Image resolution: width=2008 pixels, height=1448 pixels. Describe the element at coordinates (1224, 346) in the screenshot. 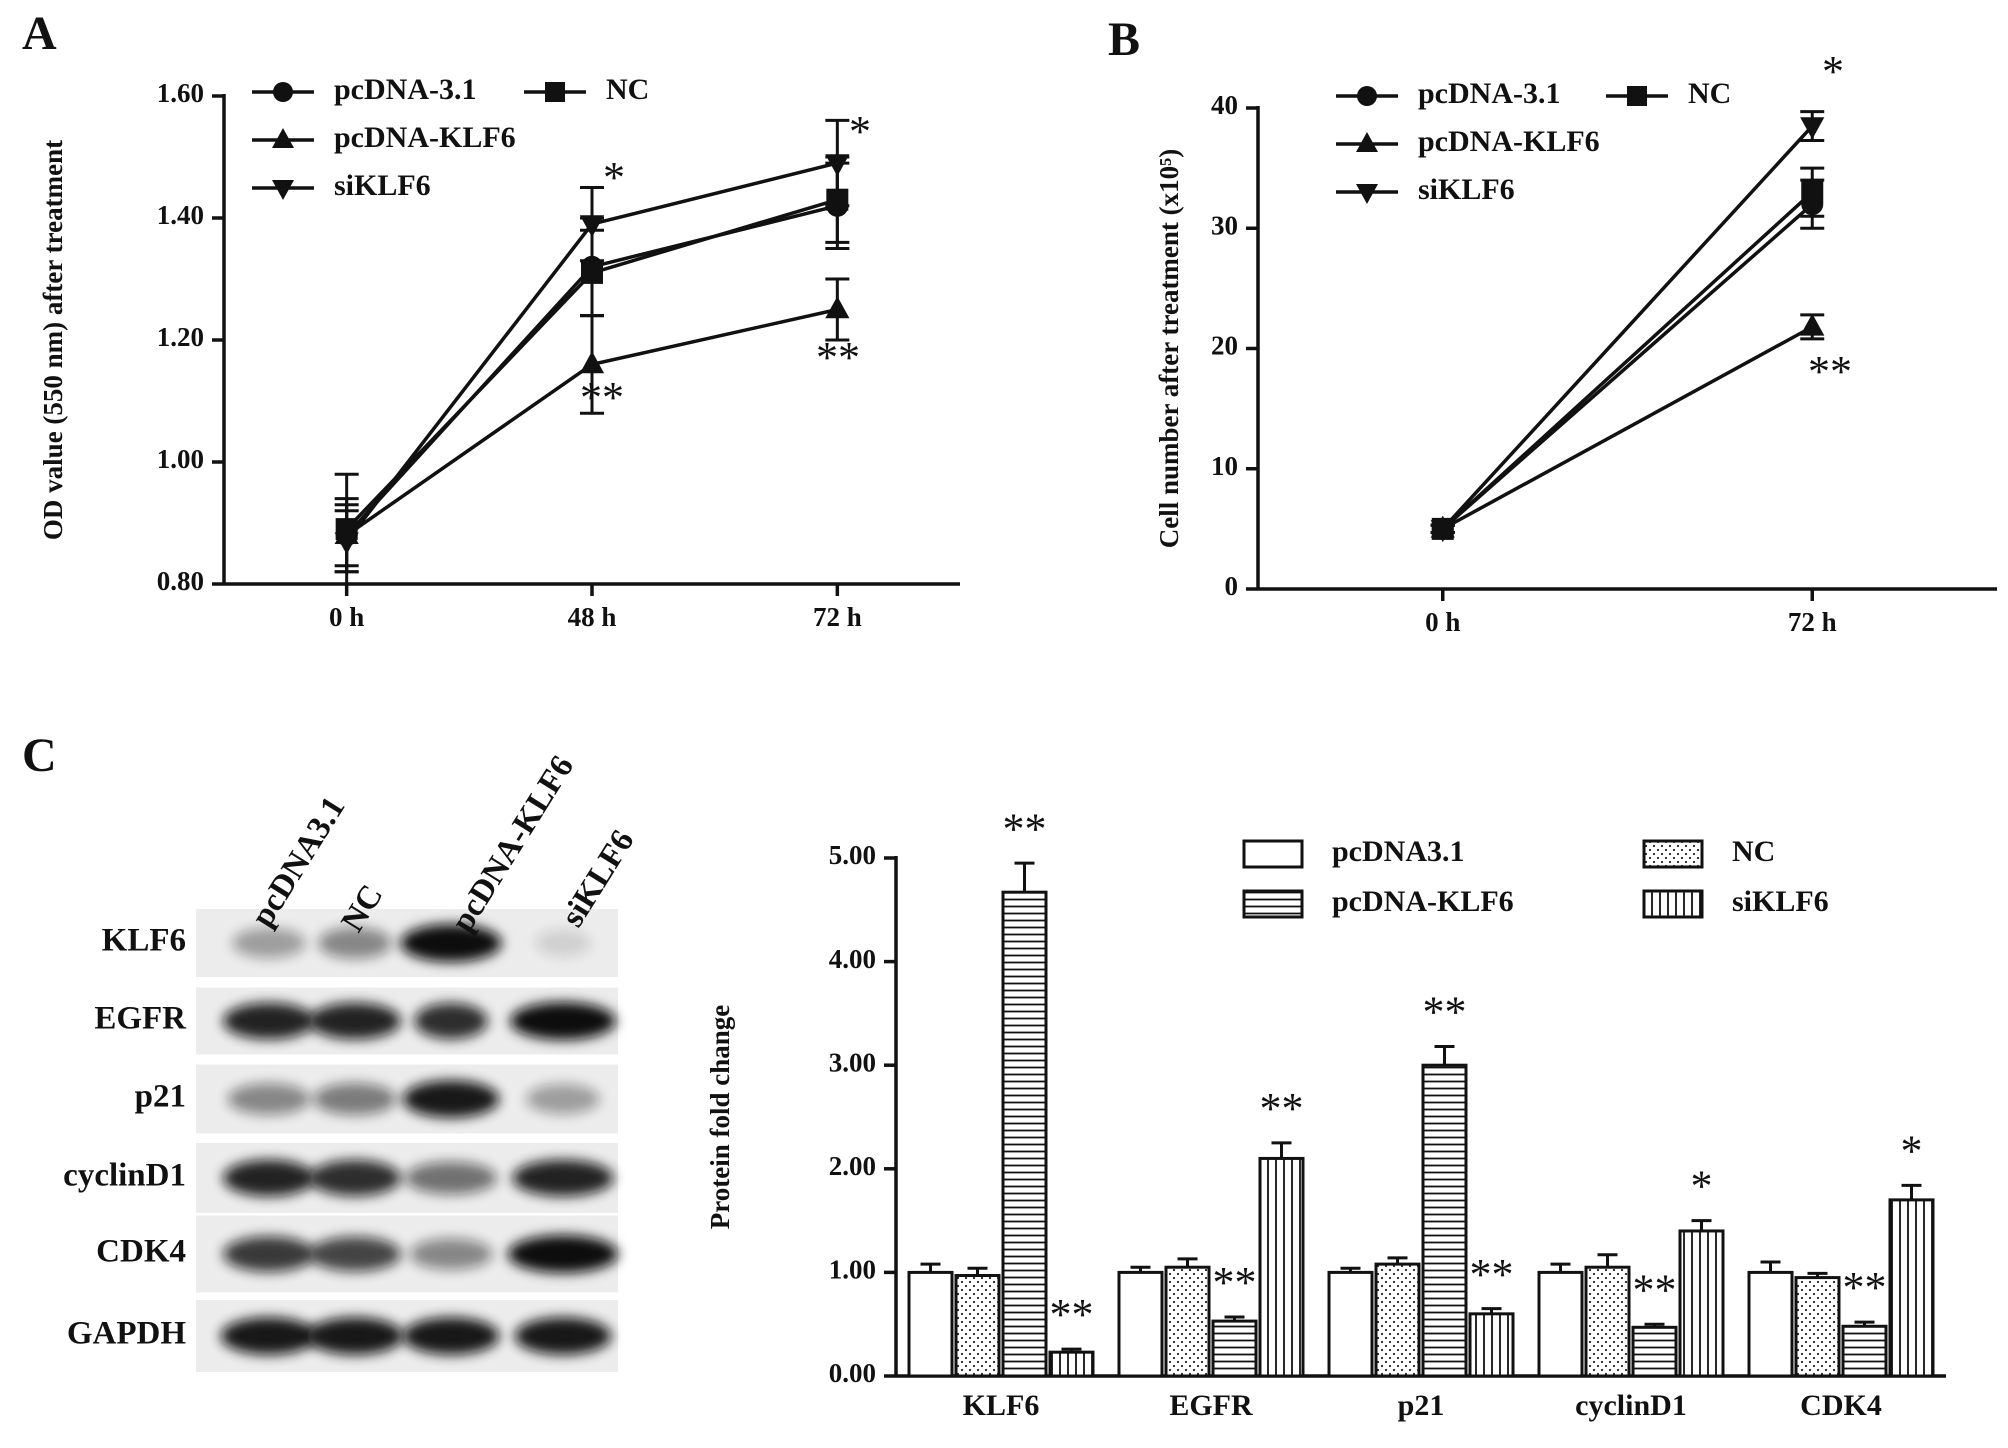

I see `y-tick-label: 20` at that location.